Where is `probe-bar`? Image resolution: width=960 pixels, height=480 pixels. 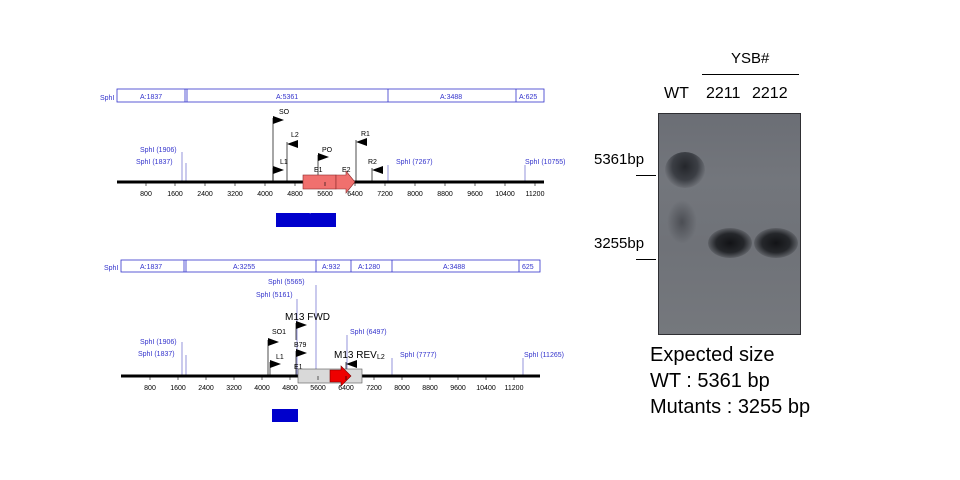 probe-bar is located at coordinates (285, 415).